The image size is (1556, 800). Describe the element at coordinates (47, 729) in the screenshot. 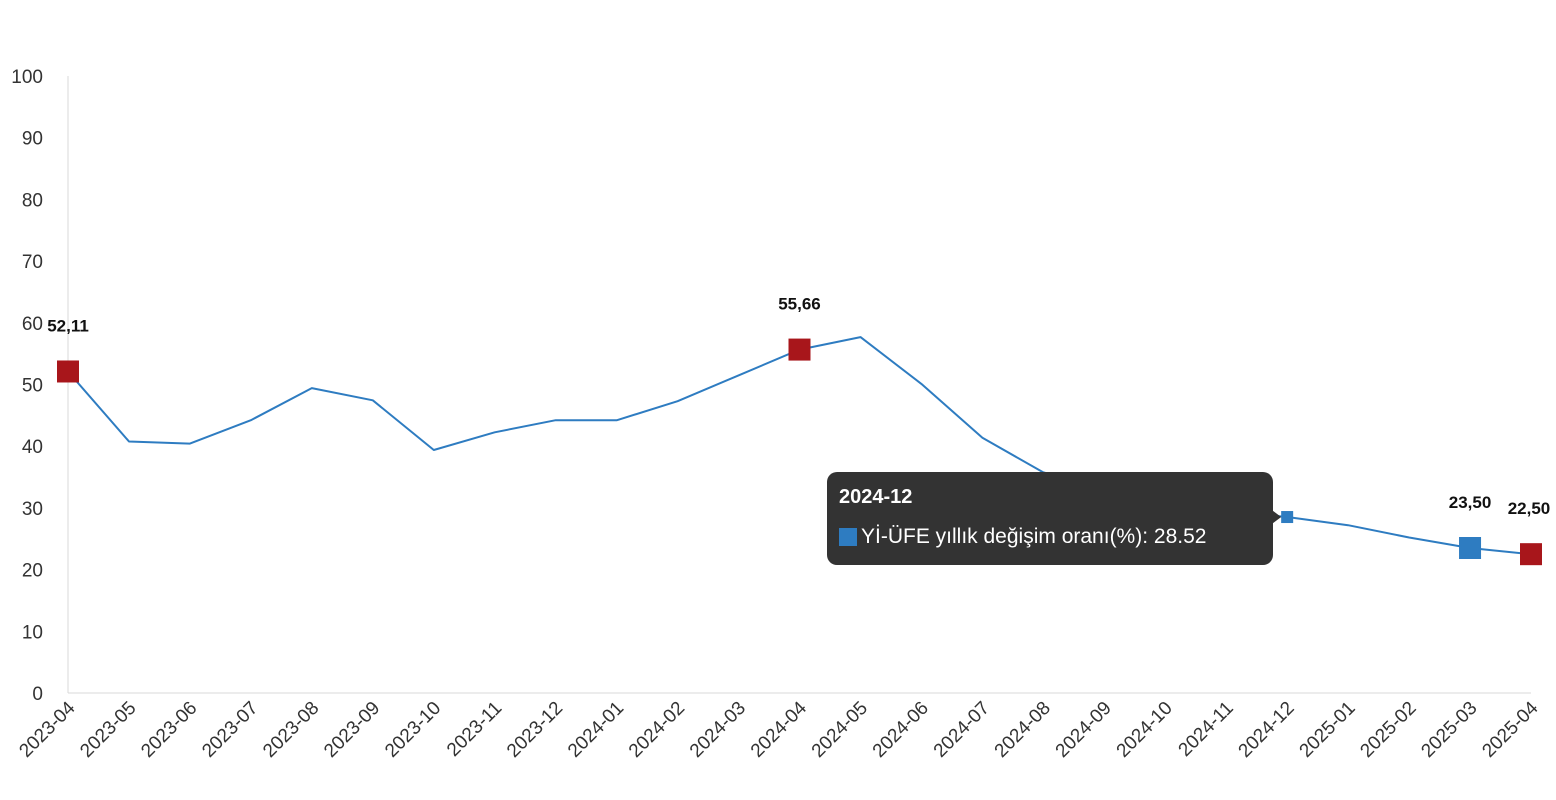

I see `x-tick-label: 2023-04` at that location.